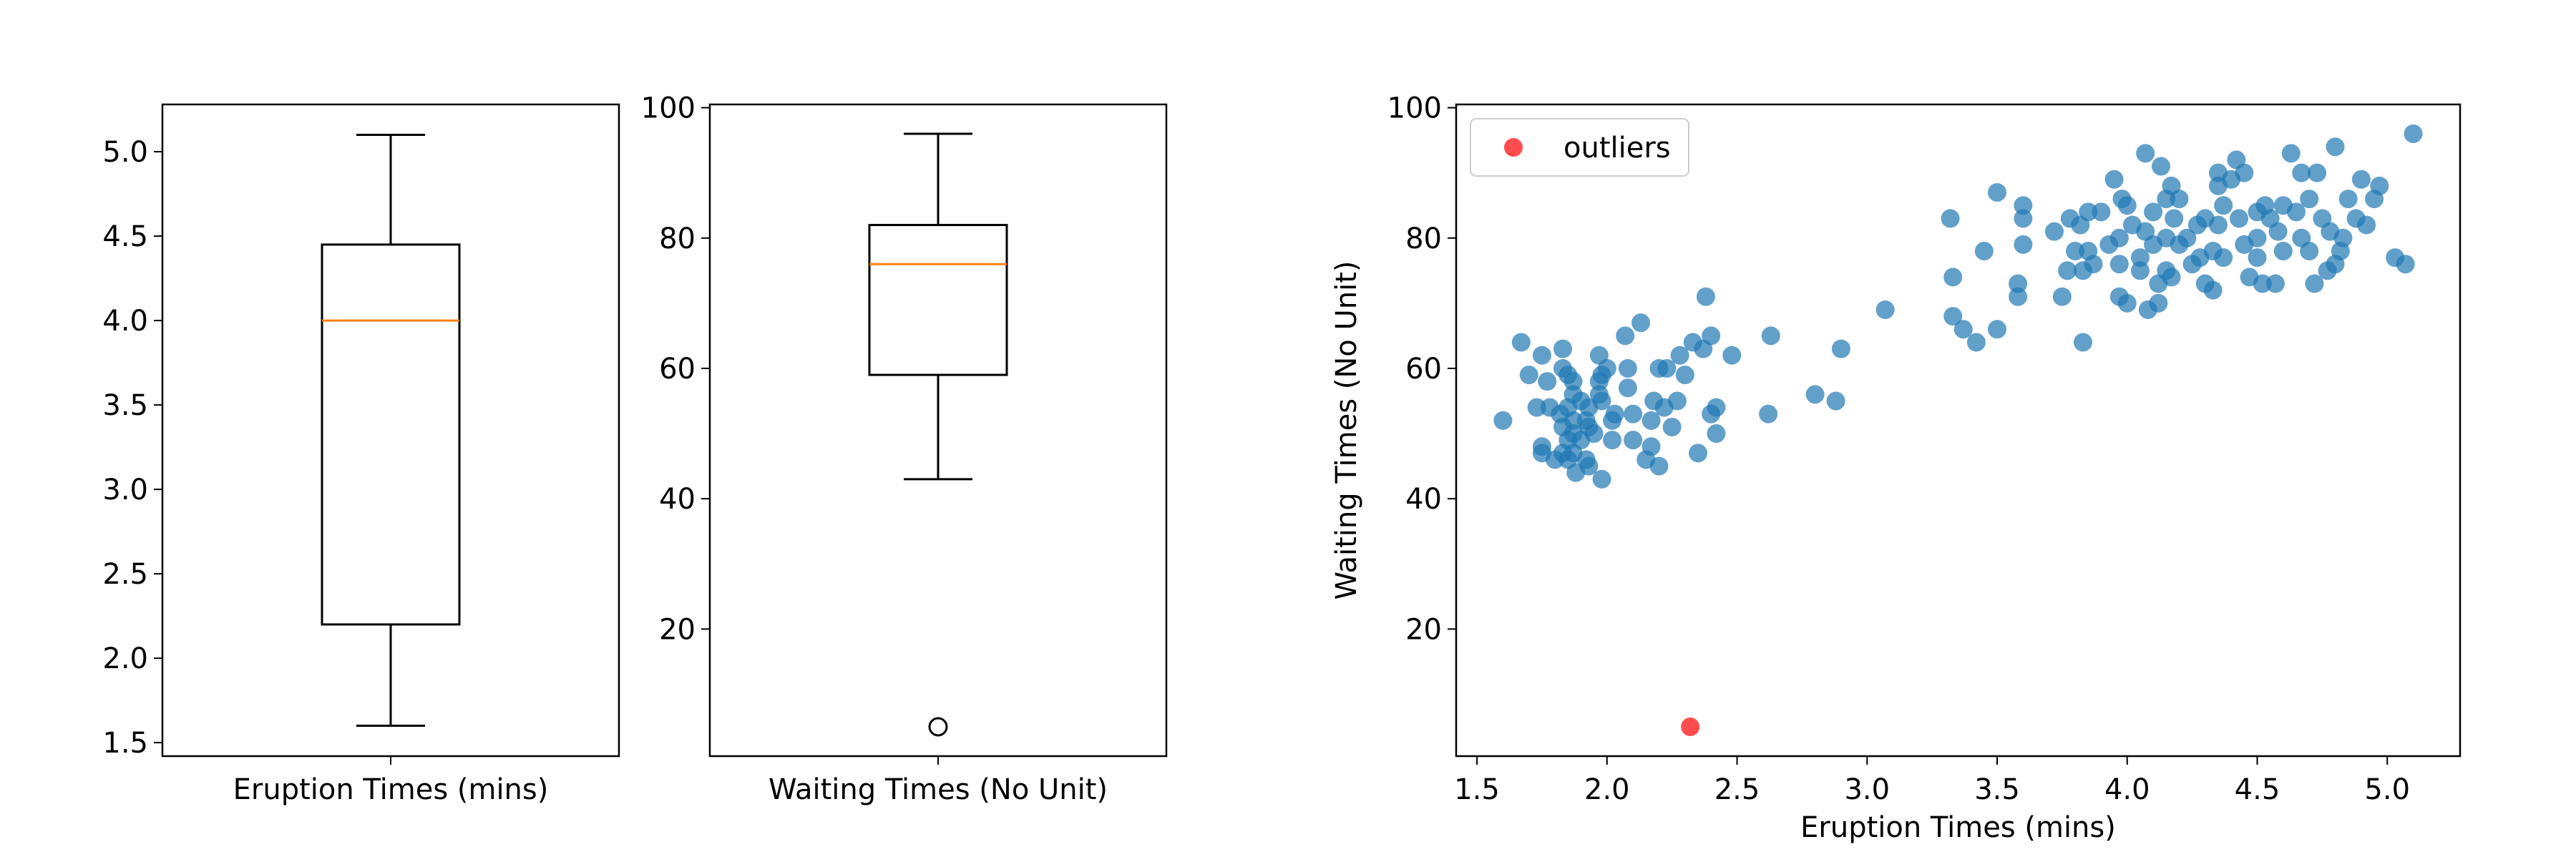  What do you see at coordinates (2127, 790) in the screenshot?
I see `x-tick-label: 4.0` at bounding box center [2127, 790].